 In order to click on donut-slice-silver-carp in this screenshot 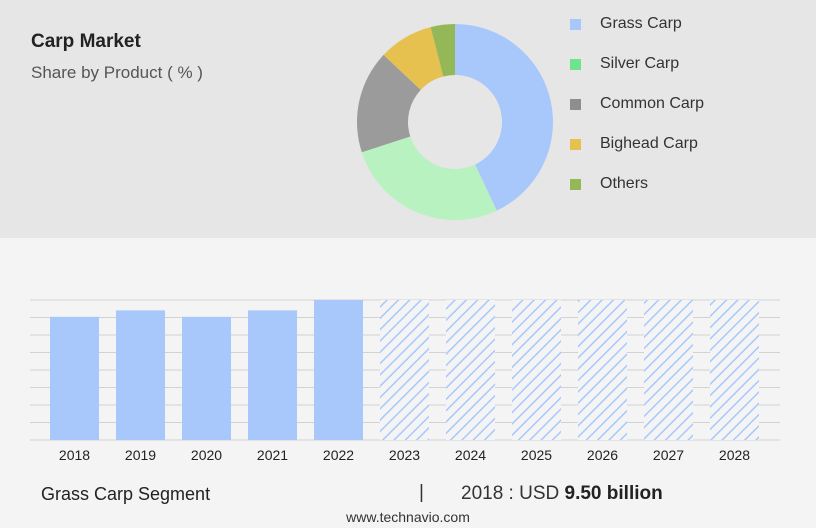, I will do `click(429, 178)`.